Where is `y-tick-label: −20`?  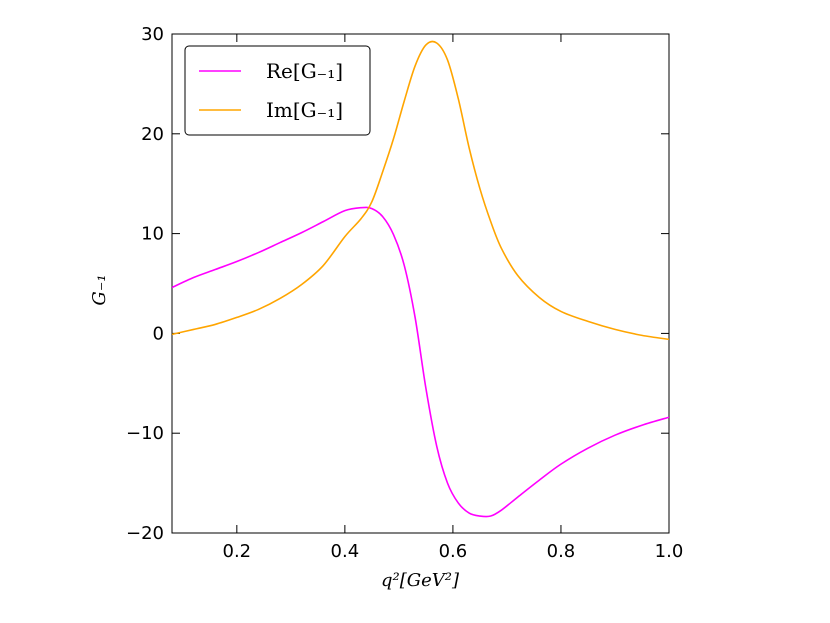 y-tick-label: −20 is located at coordinates (145, 533).